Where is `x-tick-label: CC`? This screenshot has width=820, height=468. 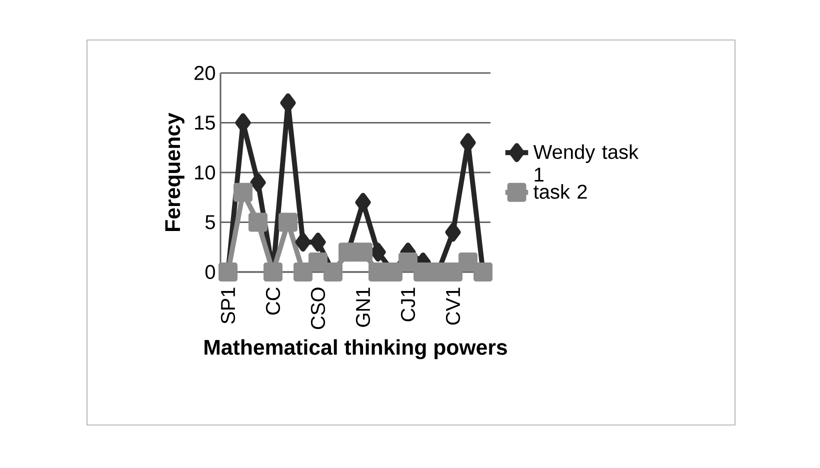
x-tick-label: CC is located at coordinates (273, 301).